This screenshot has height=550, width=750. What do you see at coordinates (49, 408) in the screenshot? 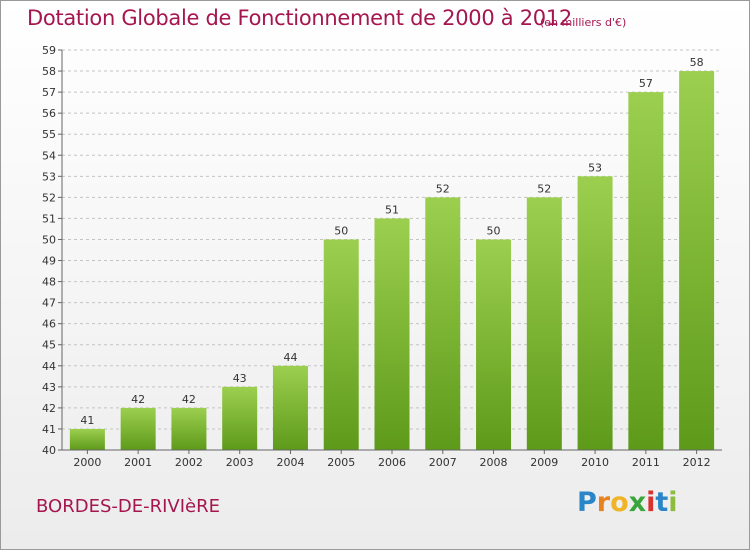
I see `y-tick-label: 42` at bounding box center [49, 408].